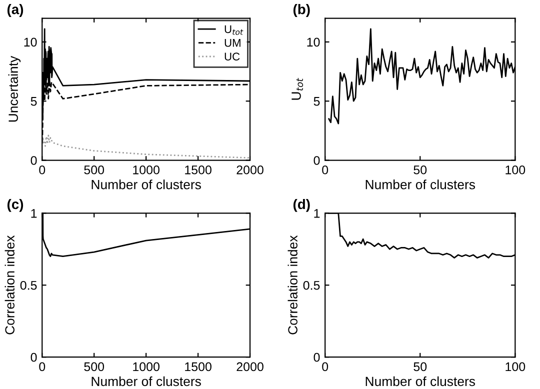  I want to click on chart-title: (d), so click(301, 205).